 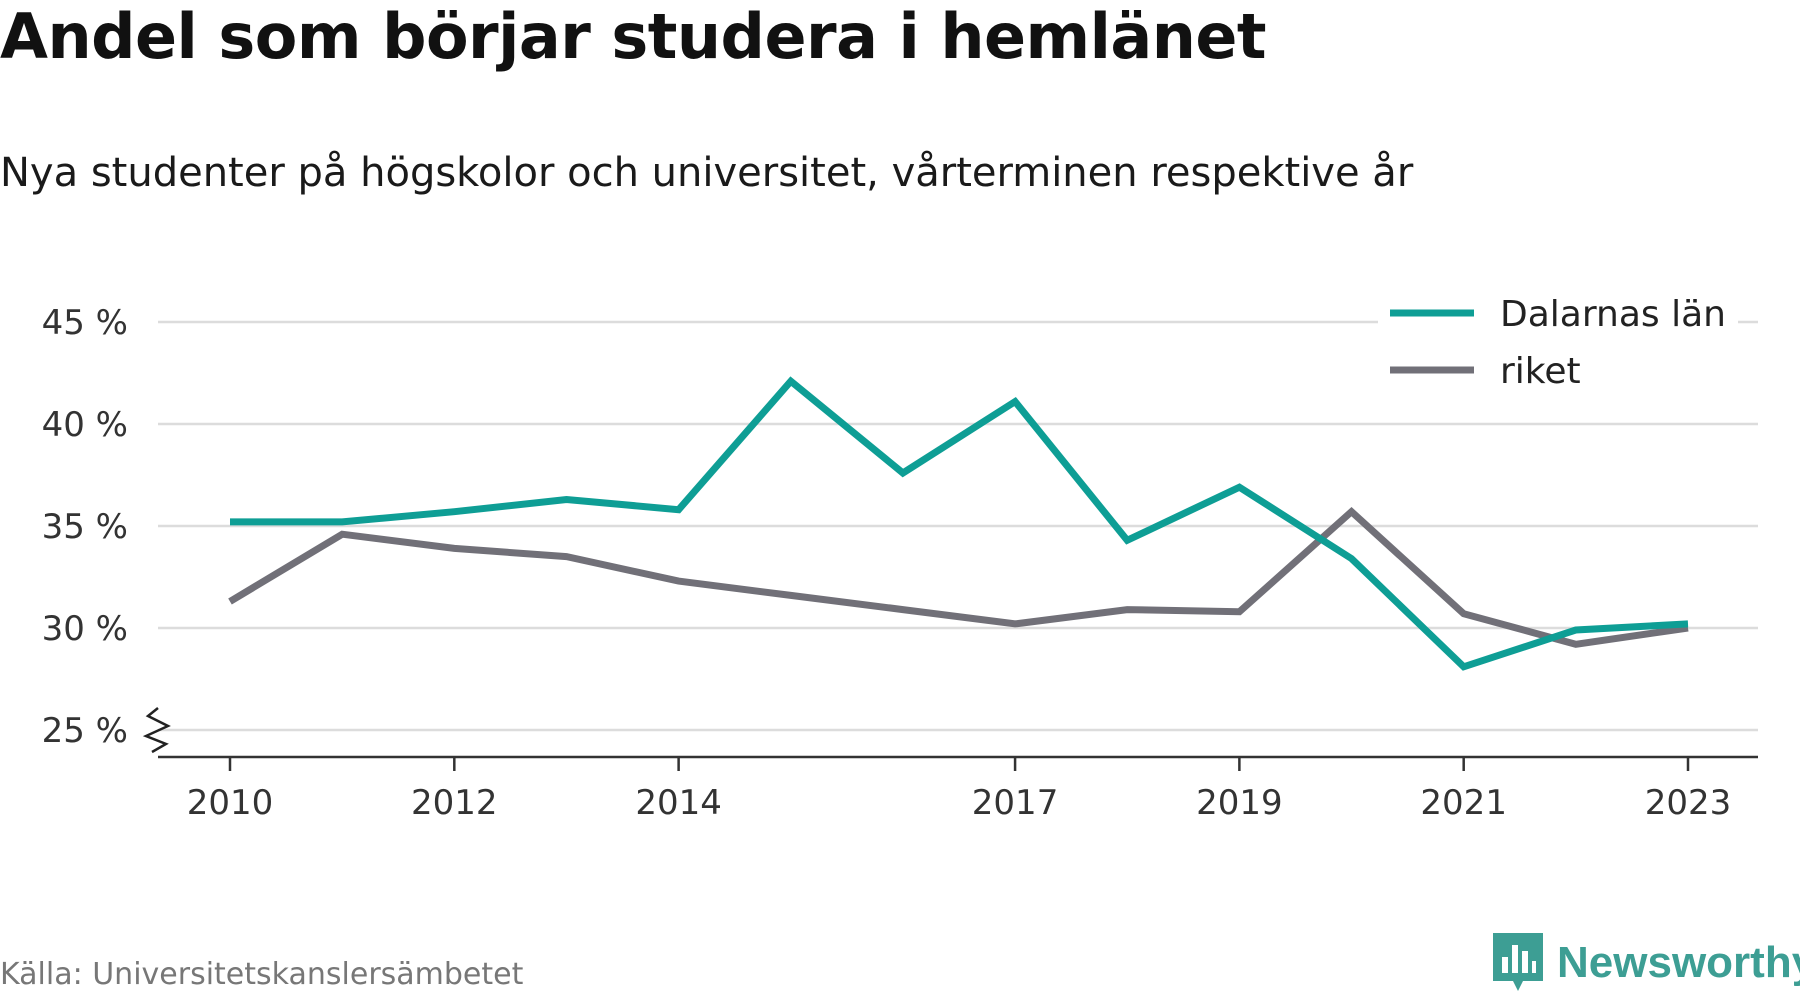 I want to click on y-axis-break-icon, so click(x=156, y=730).